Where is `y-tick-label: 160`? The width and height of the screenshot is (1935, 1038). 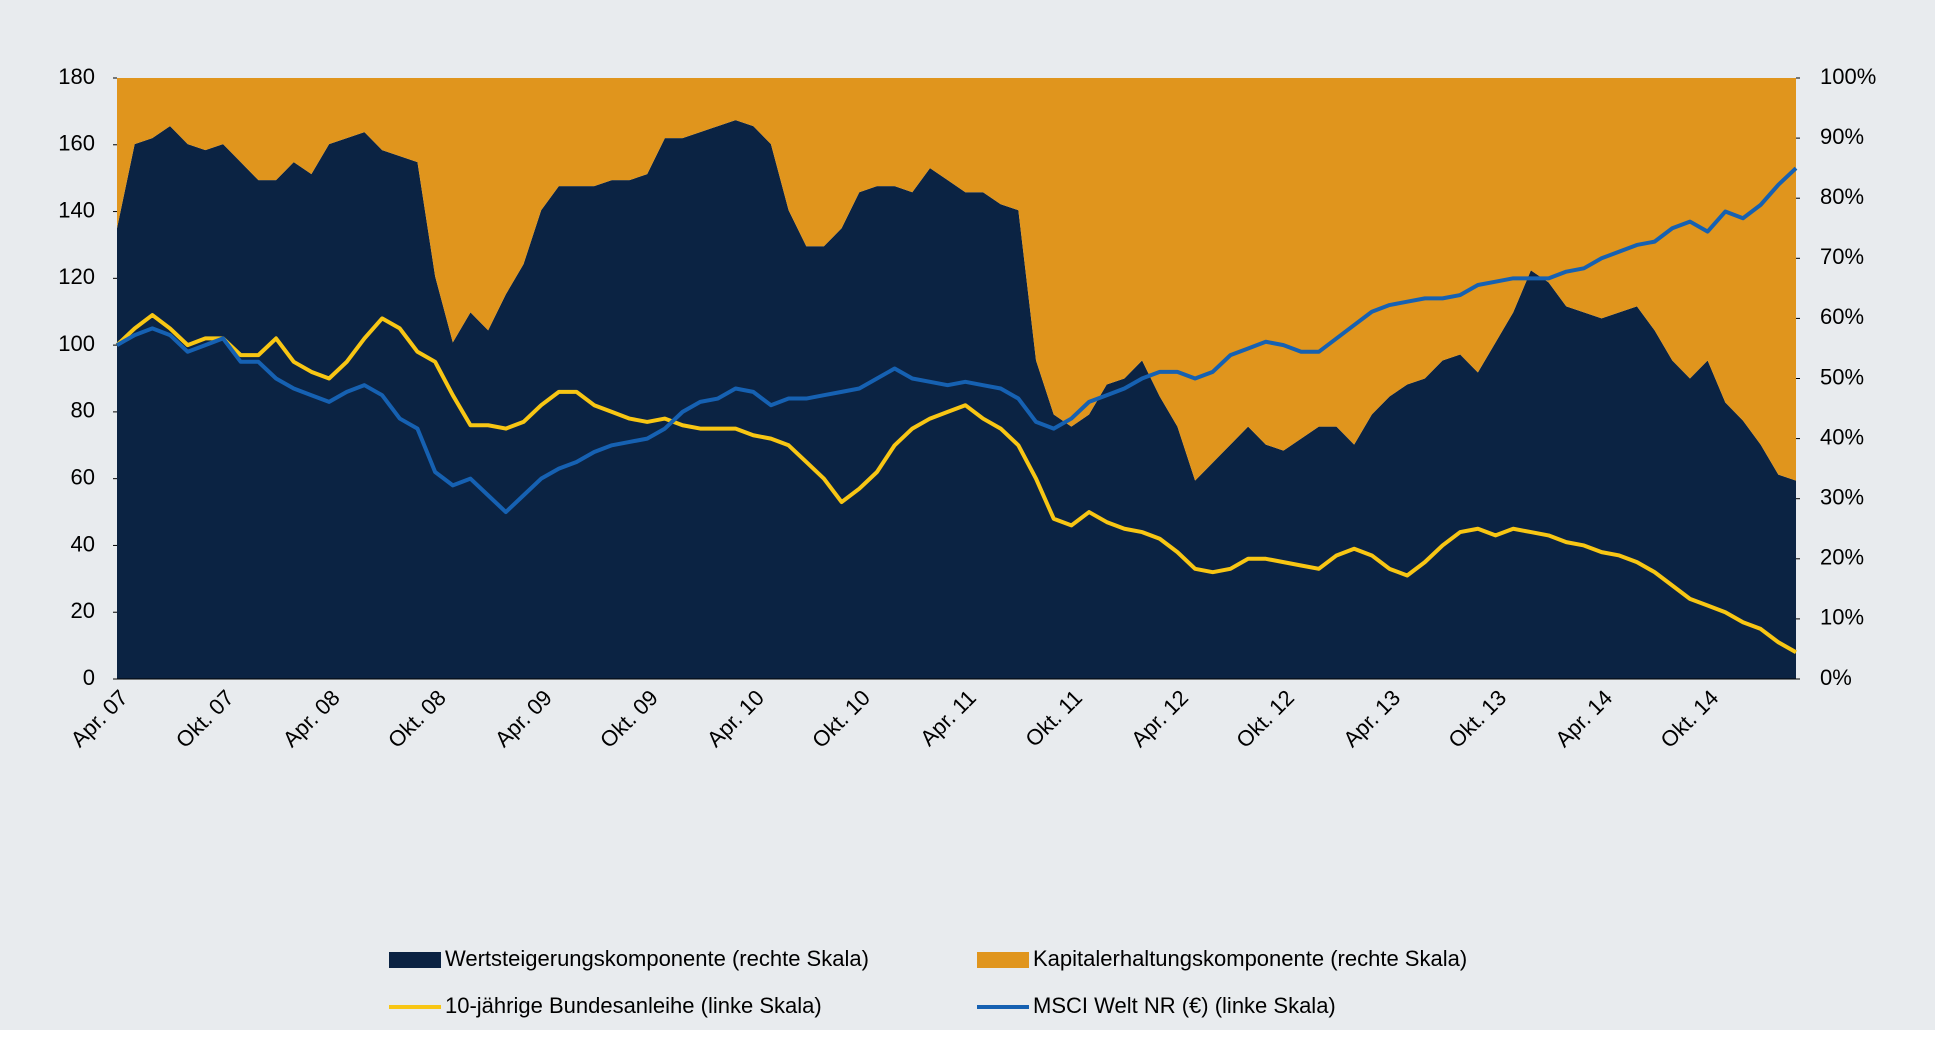 y-tick-label: 160 is located at coordinates (76, 143).